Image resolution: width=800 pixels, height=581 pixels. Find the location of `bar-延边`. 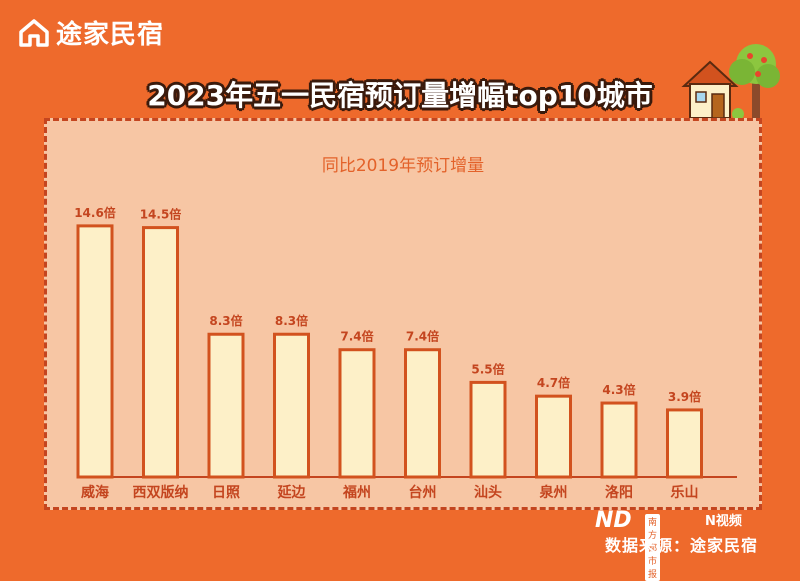

bar-延边 is located at coordinates (291, 405).